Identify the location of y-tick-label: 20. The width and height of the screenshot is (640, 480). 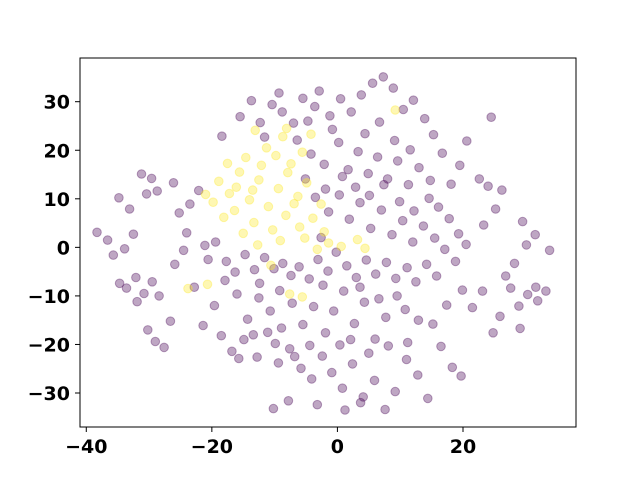
(57, 151).